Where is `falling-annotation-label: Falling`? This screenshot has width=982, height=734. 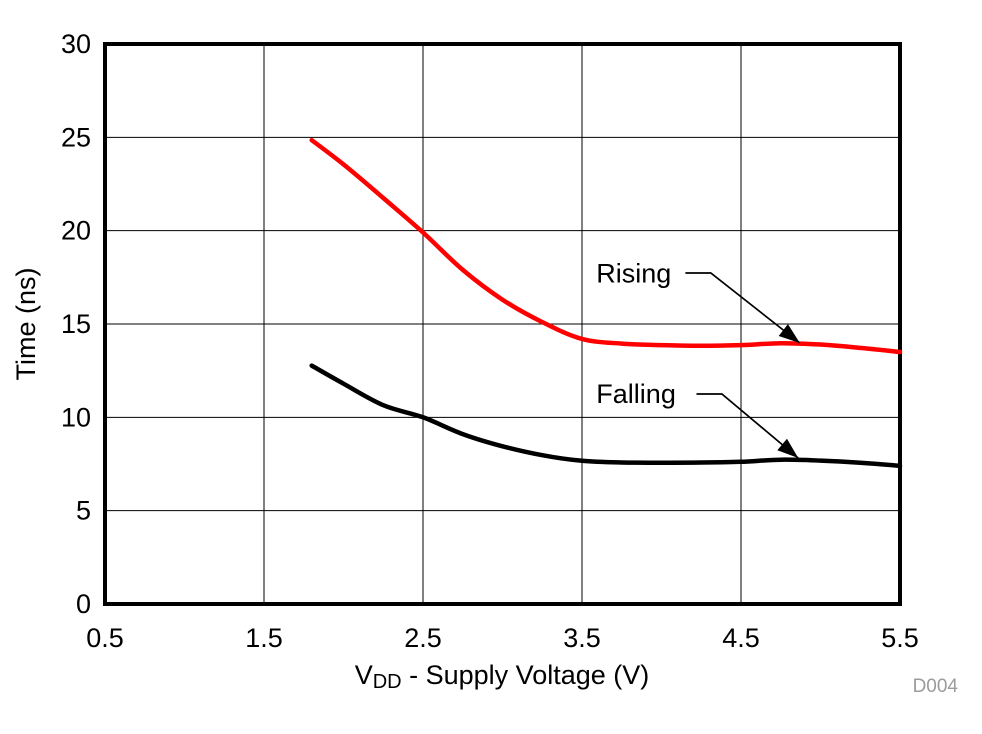
falling-annotation-label: Falling is located at coordinates (636, 394).